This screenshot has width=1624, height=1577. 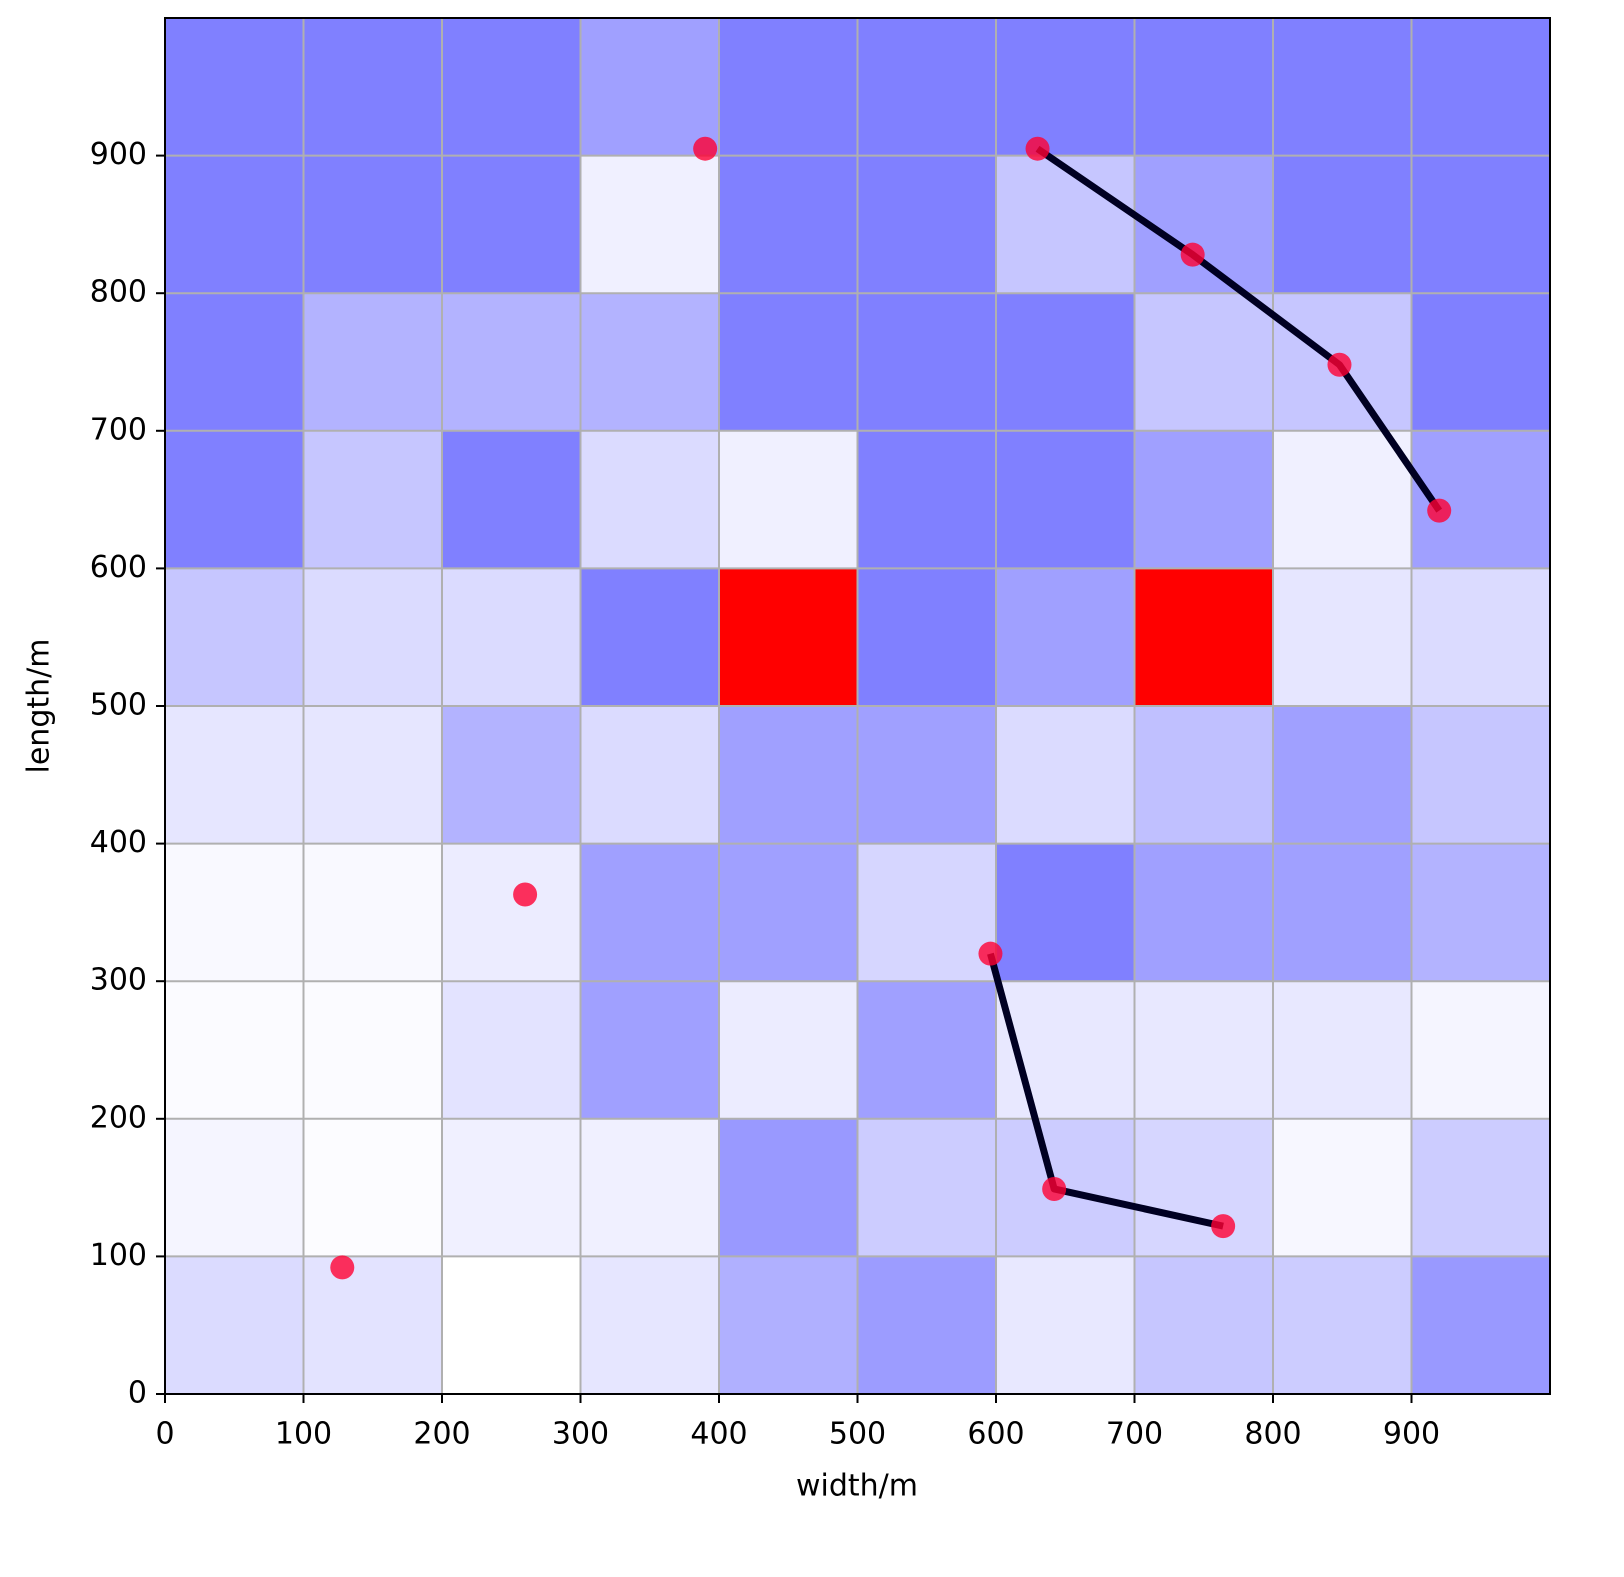 What do you see at coordinates (164, 1434) in the screenshot?
I see `x-tick-label: 0` at bounding box center [164, 1434].